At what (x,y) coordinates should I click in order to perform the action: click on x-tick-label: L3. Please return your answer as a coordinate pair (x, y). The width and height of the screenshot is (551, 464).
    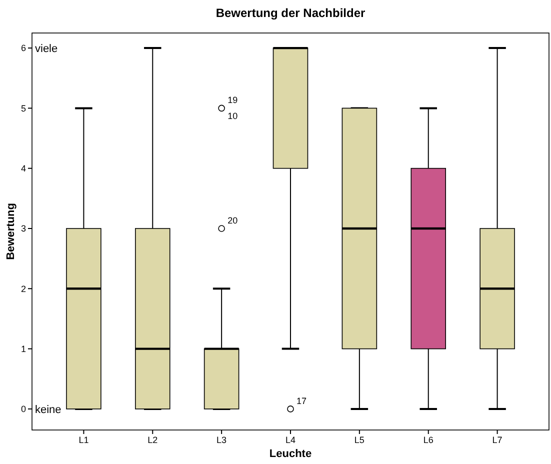
    Looking at the image, I should click on (221, 440).